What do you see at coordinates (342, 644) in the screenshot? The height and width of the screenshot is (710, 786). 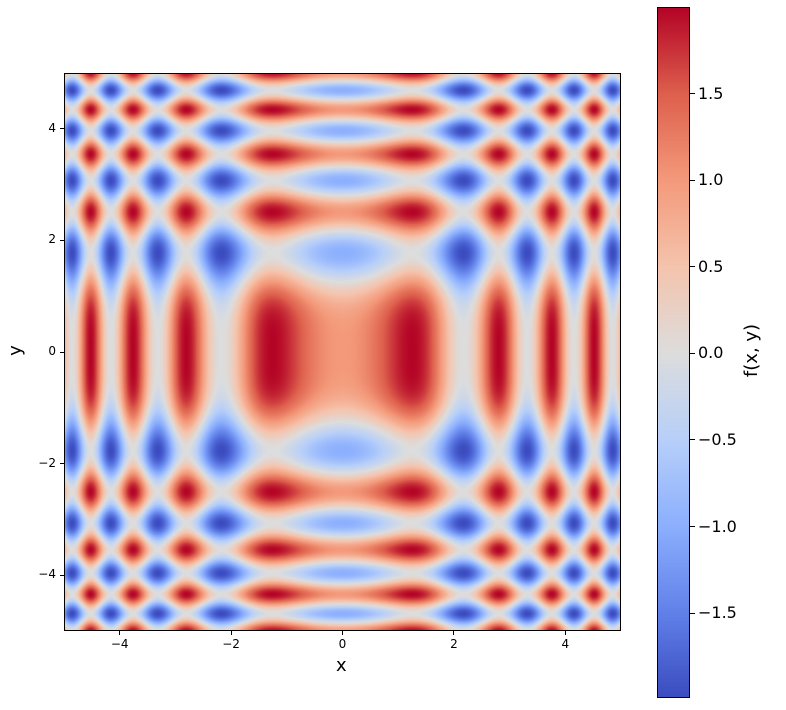 I see `x-tick-label: 0` at bounding box center [342, 644].